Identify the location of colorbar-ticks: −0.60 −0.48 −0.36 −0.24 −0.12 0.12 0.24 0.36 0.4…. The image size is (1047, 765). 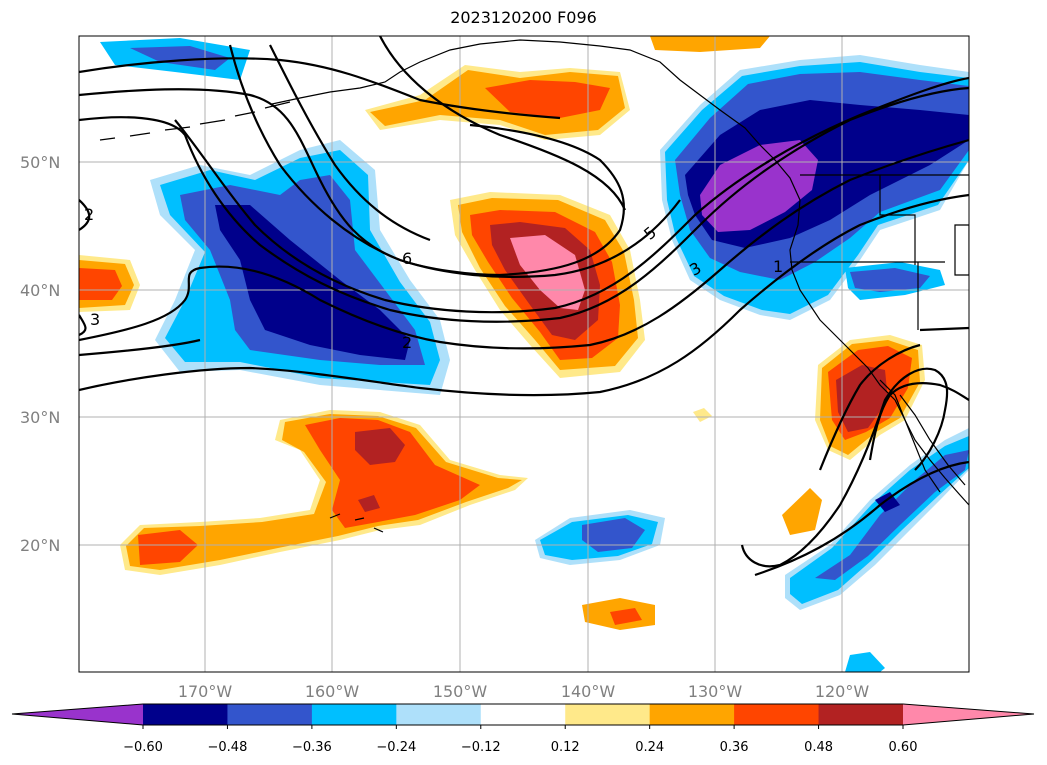
(520, 740).